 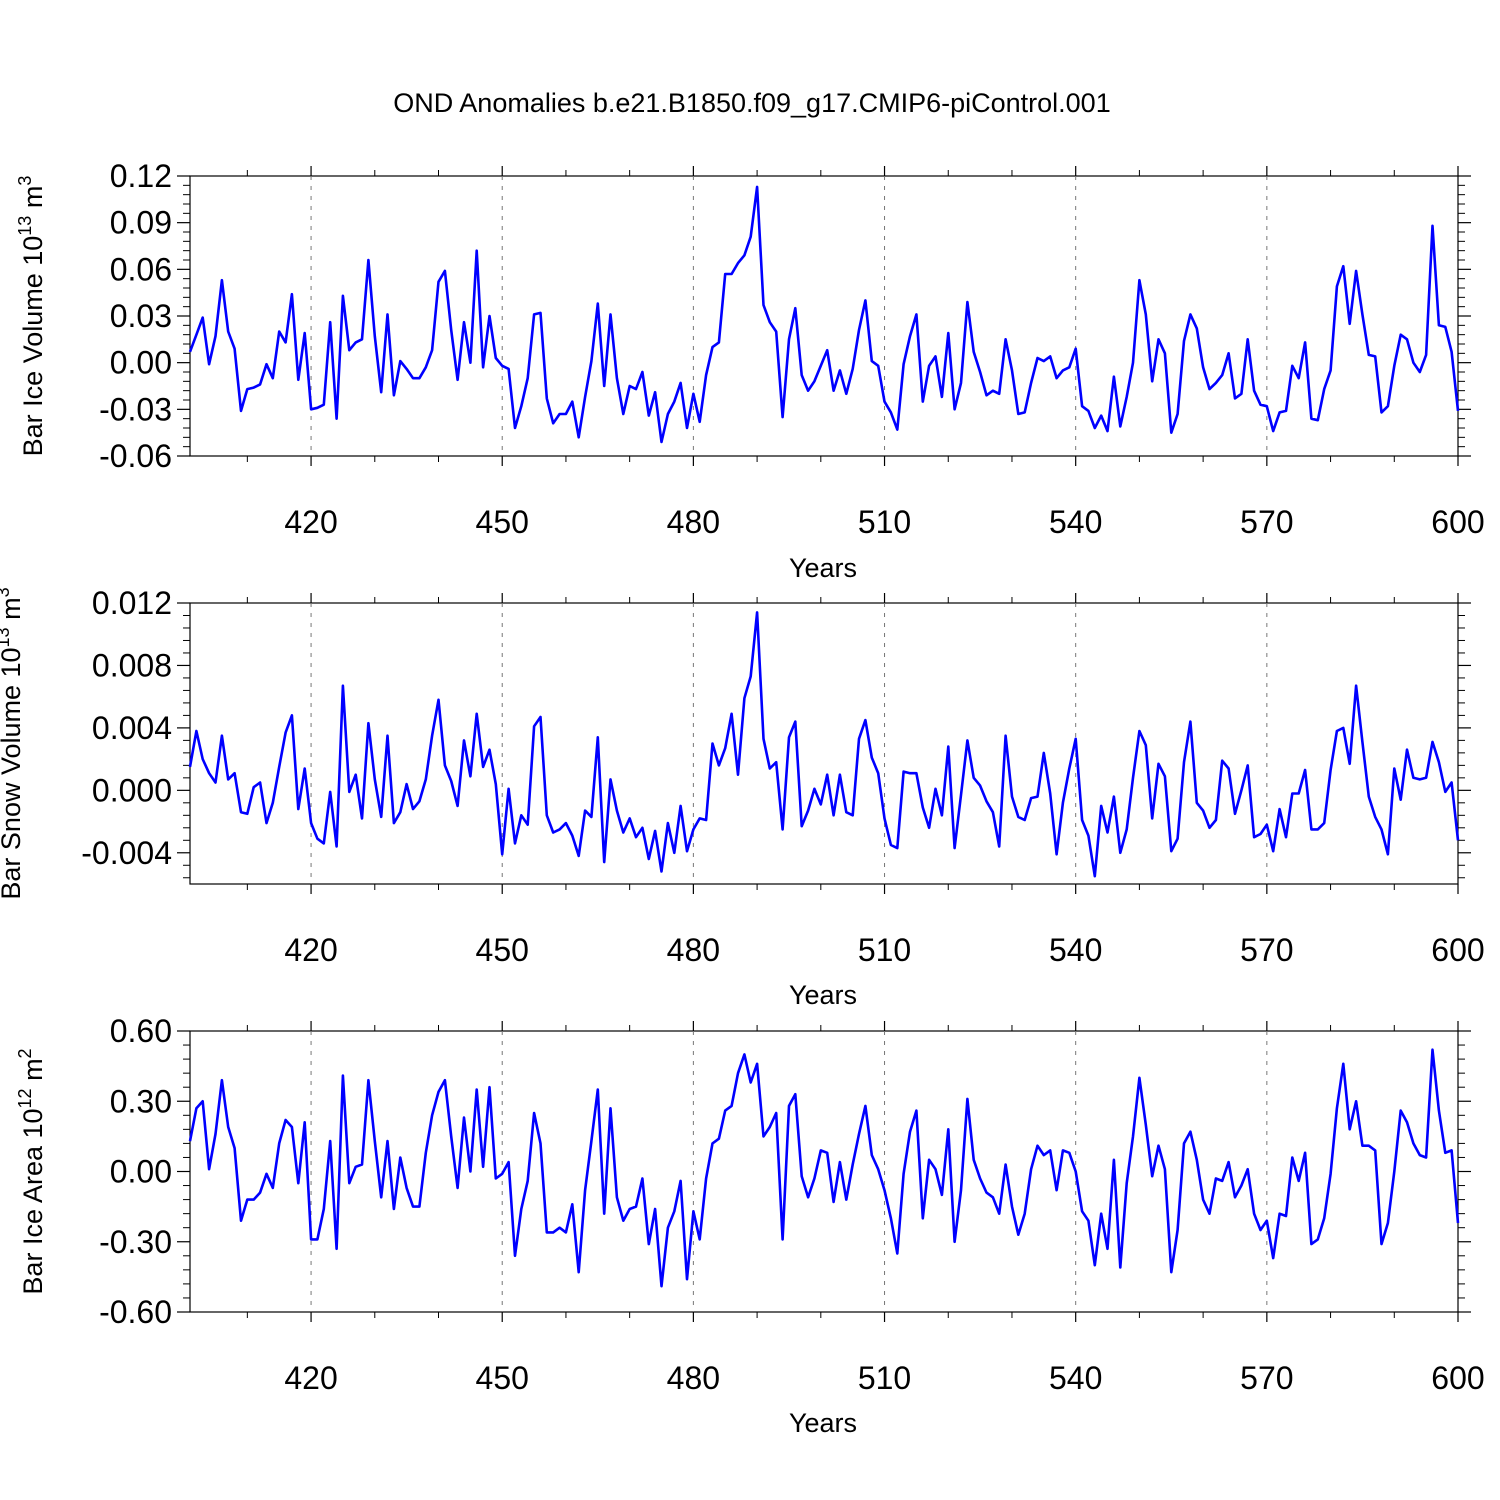 I want to click on y-tick-label: -0.06, so click(x=135, y=456).